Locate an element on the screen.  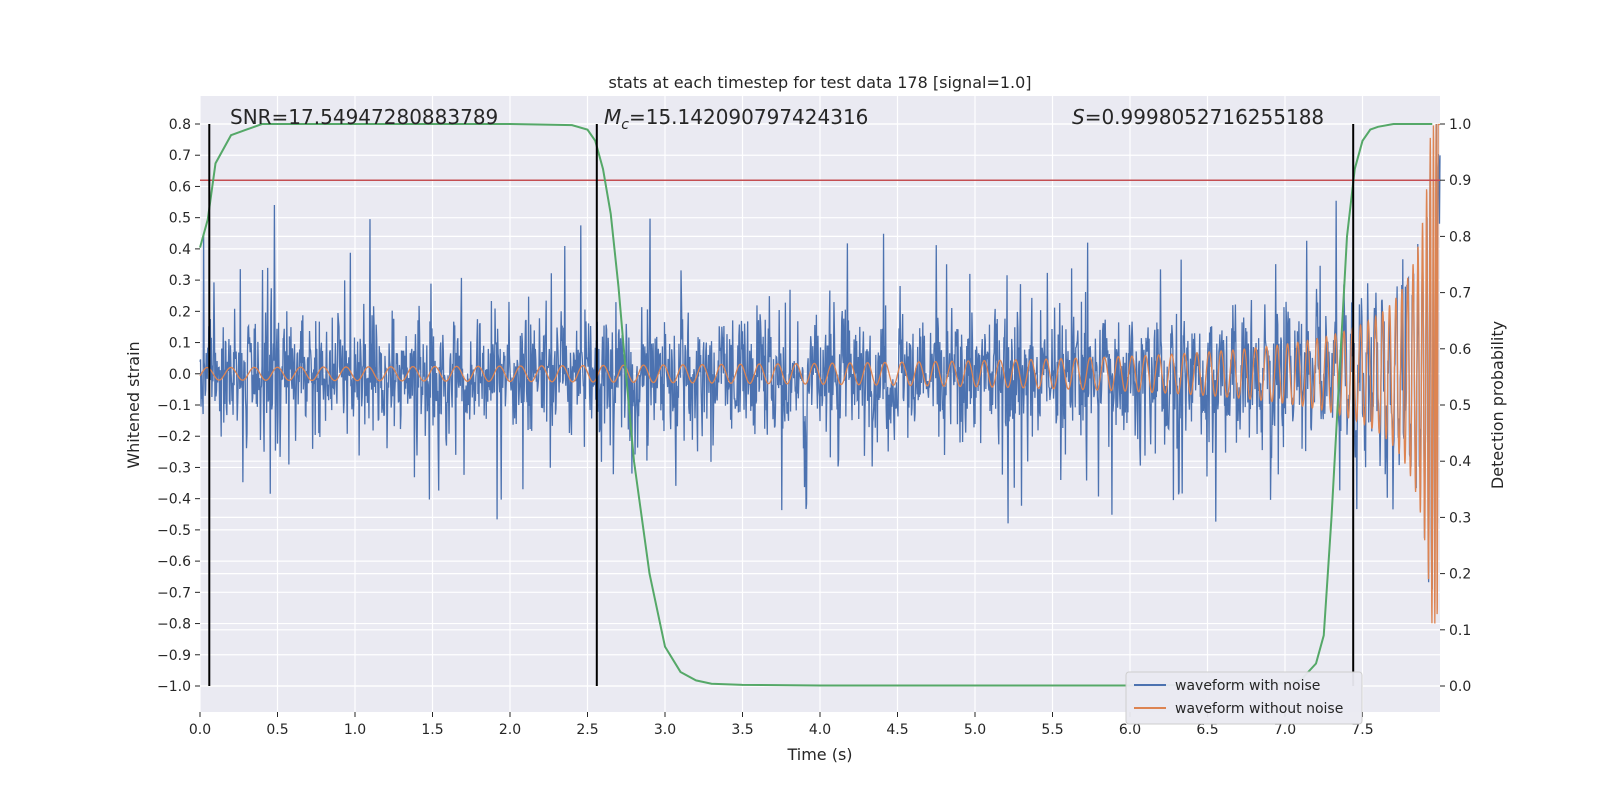
y2-tick-label: 0.3 is located at coordinates (1460, 518).